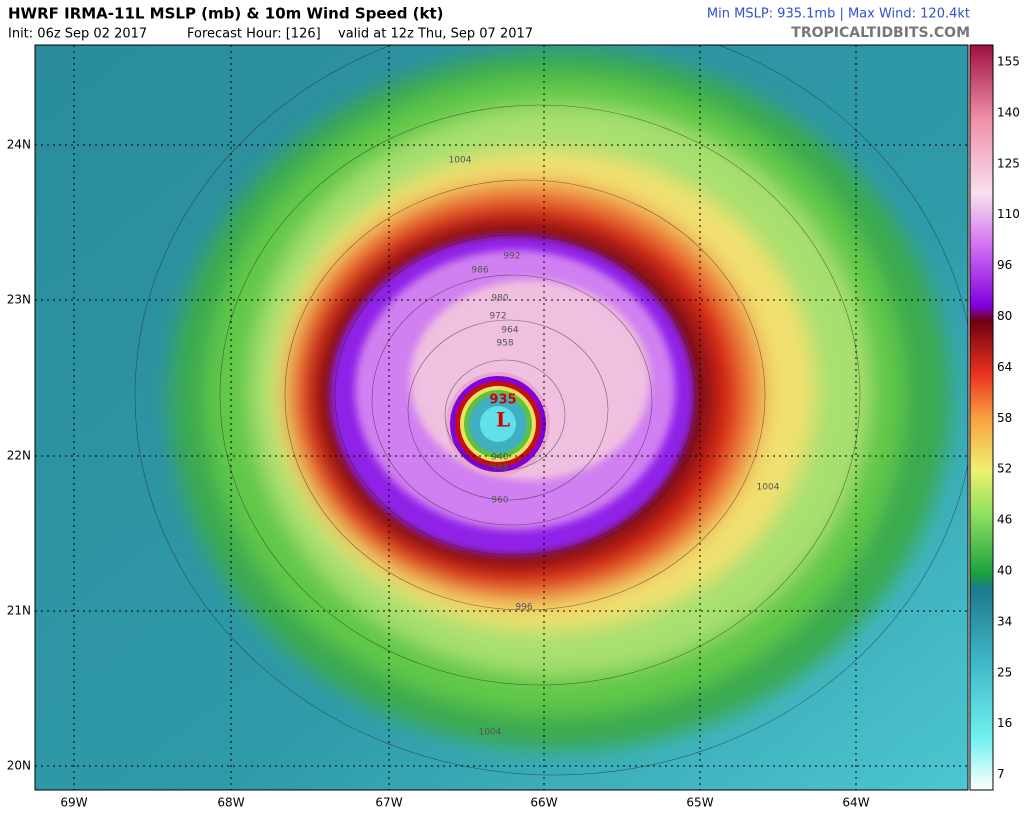  What do you see at coordinates (855, 803) in the screenshot?
I see `lon-label: 64W` at bounding box center [855, 803].